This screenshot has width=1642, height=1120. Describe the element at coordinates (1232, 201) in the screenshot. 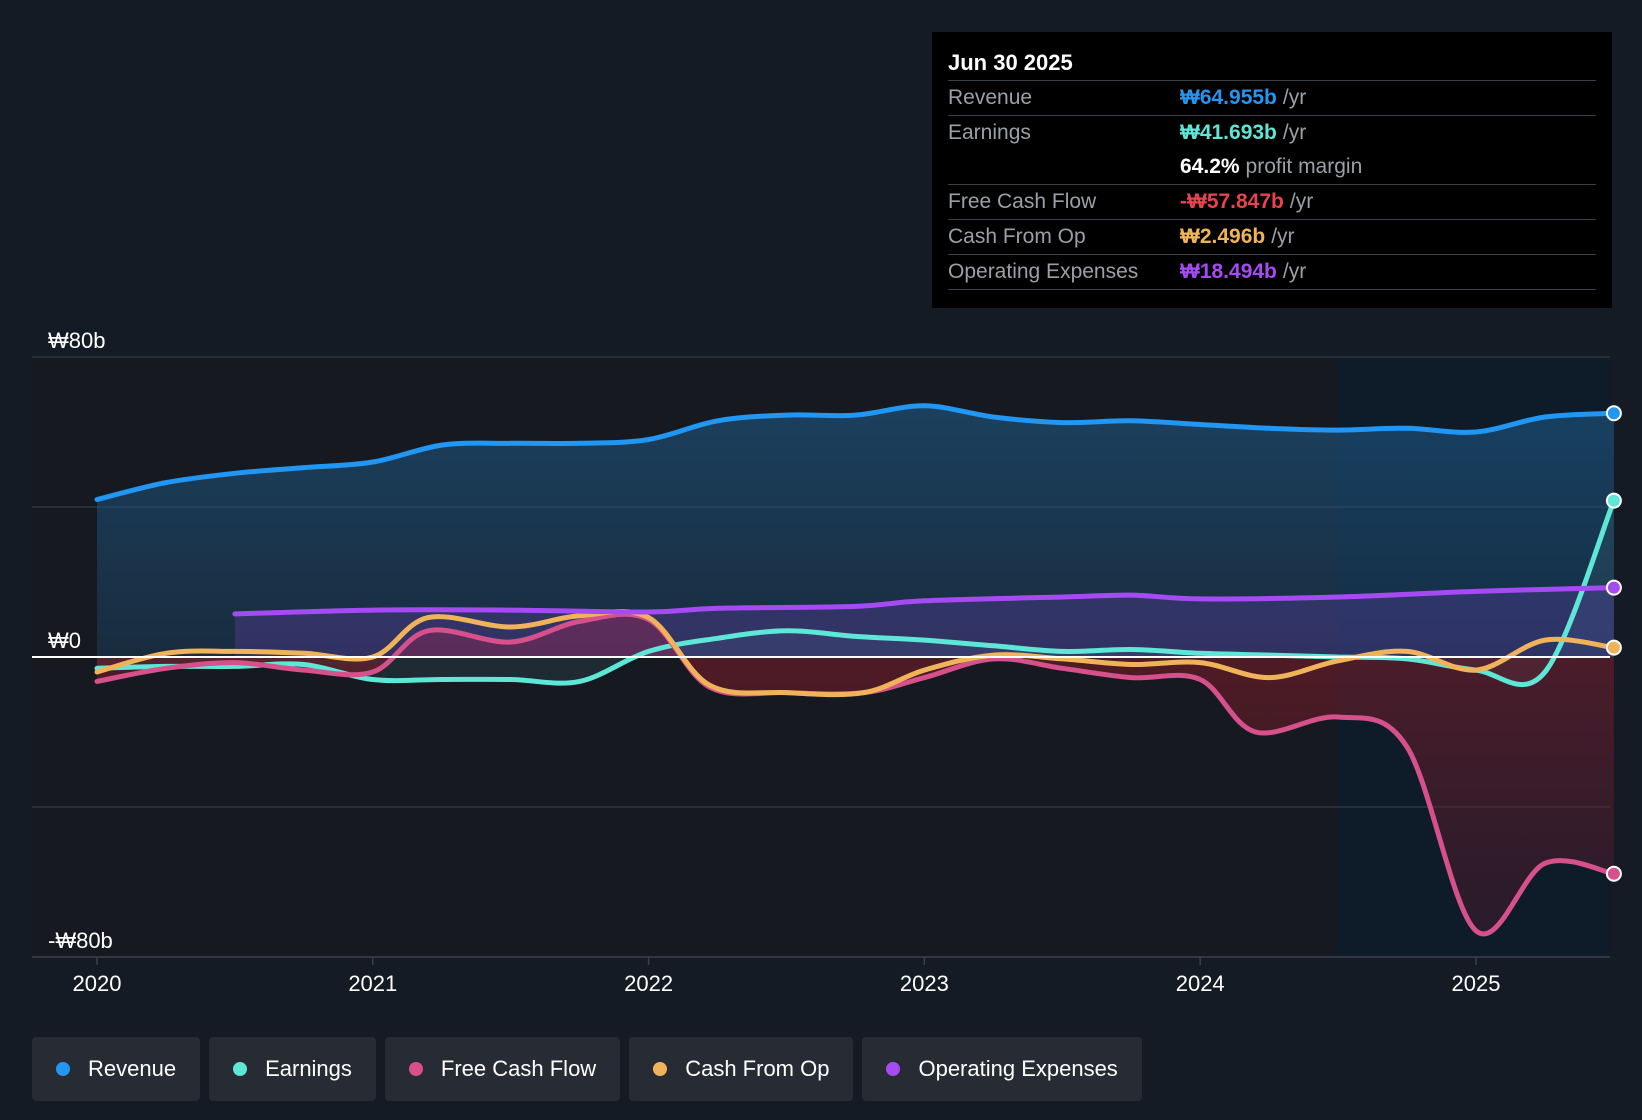

I see `tooltip-value: -₩57.847b` at that location.